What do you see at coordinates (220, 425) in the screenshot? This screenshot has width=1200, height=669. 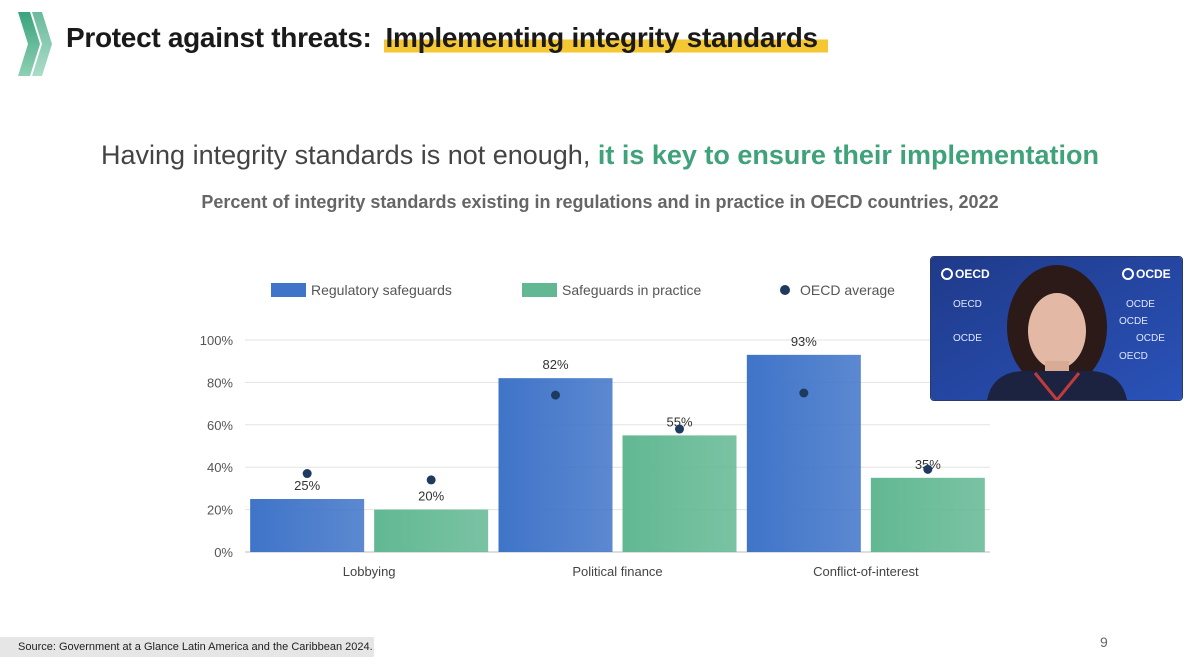 I see `y-tick-label: 60%` at bounding box center [220, 425].